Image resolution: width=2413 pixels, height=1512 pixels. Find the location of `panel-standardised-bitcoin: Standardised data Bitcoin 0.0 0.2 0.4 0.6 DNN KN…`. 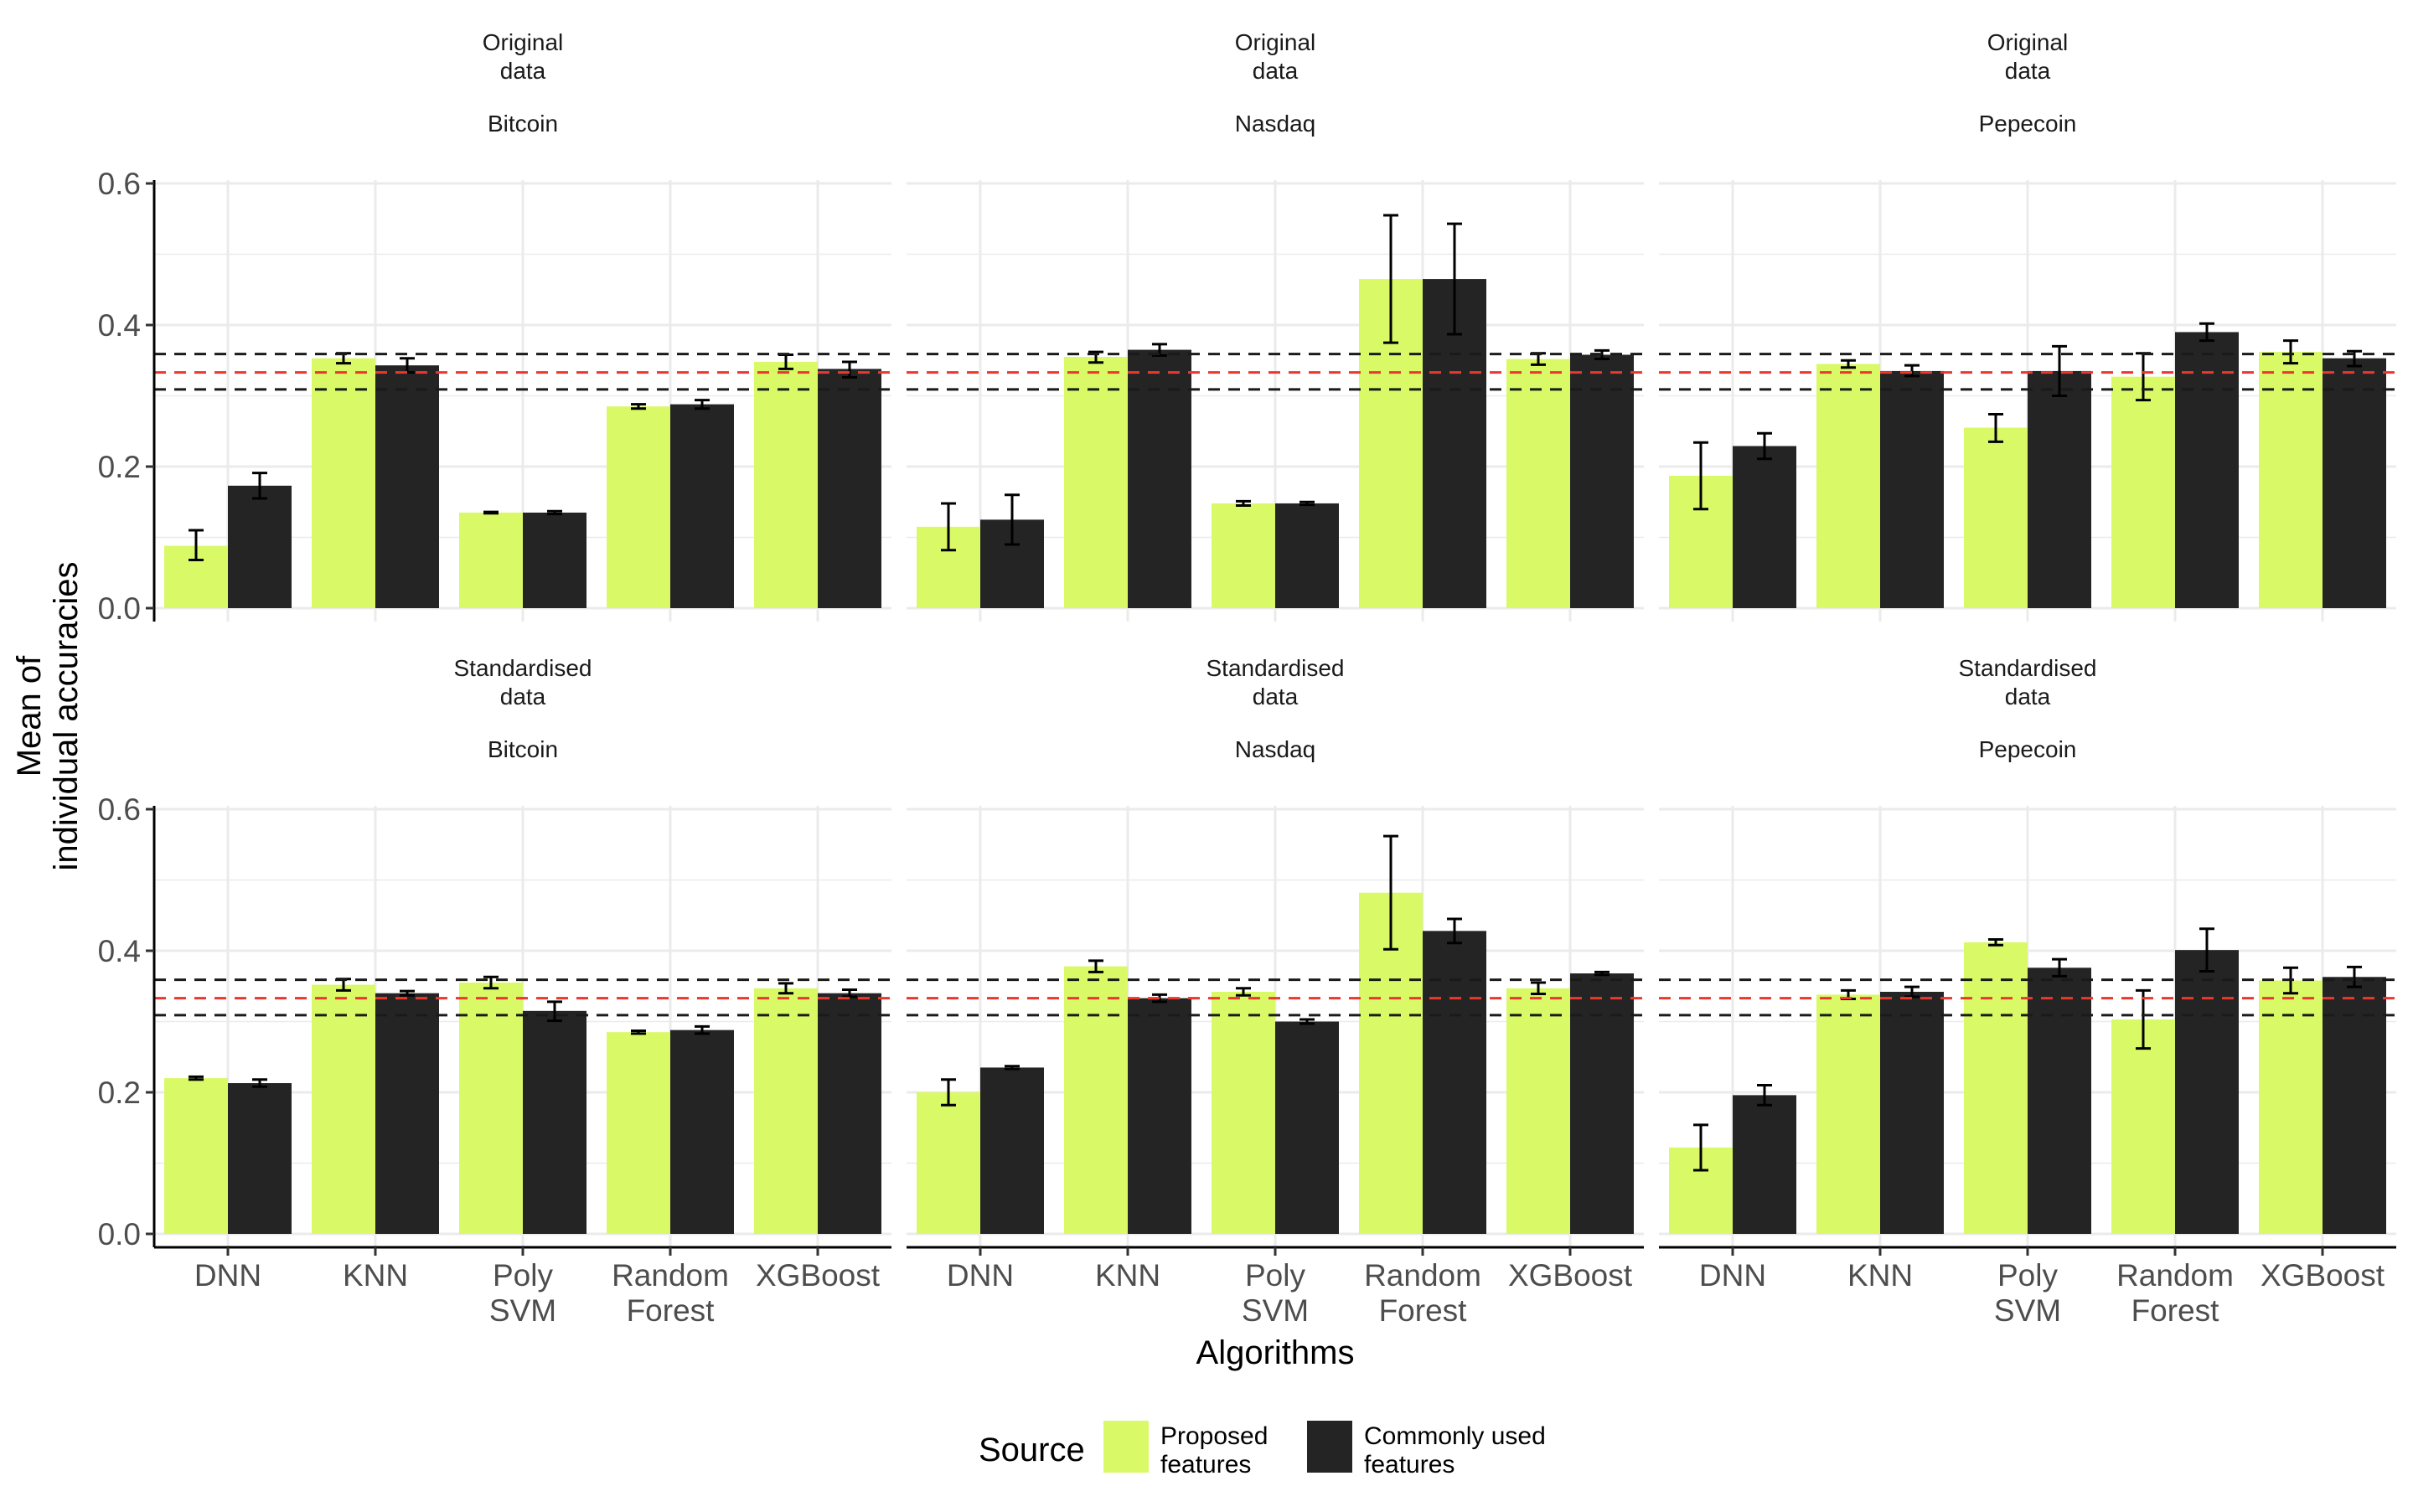

panel-standardised-bitcoin: Standardised data Bitcoin 0.0 0.2 0.4 0.6 DNN KN… is located at coordinates (494, 991).